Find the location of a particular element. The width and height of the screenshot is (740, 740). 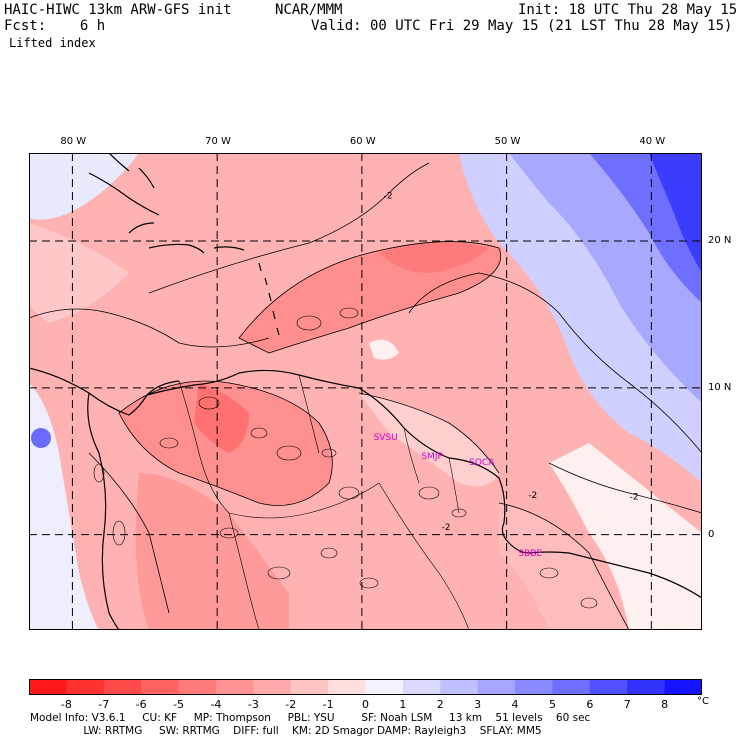

colorbar-label: 7 is located at coordinates (627, 704).